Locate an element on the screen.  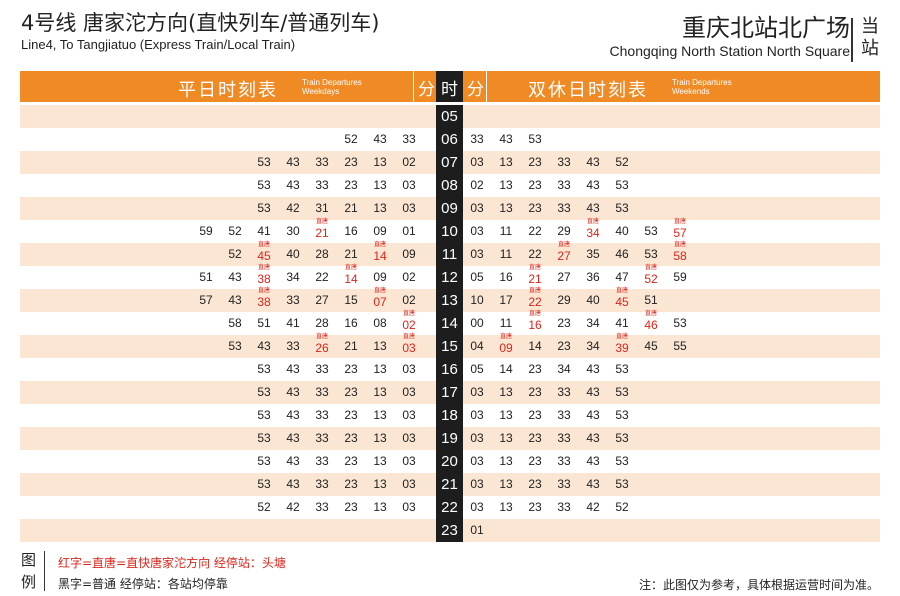
weekend-departure: 11 is located at coordinates (506, 254).